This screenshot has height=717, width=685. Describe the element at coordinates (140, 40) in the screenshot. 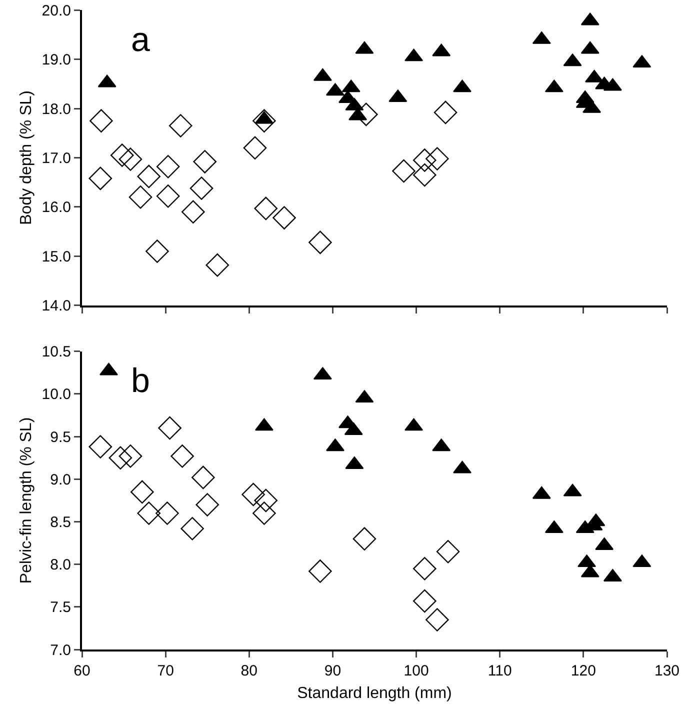

I see `annotation: a` at that location.